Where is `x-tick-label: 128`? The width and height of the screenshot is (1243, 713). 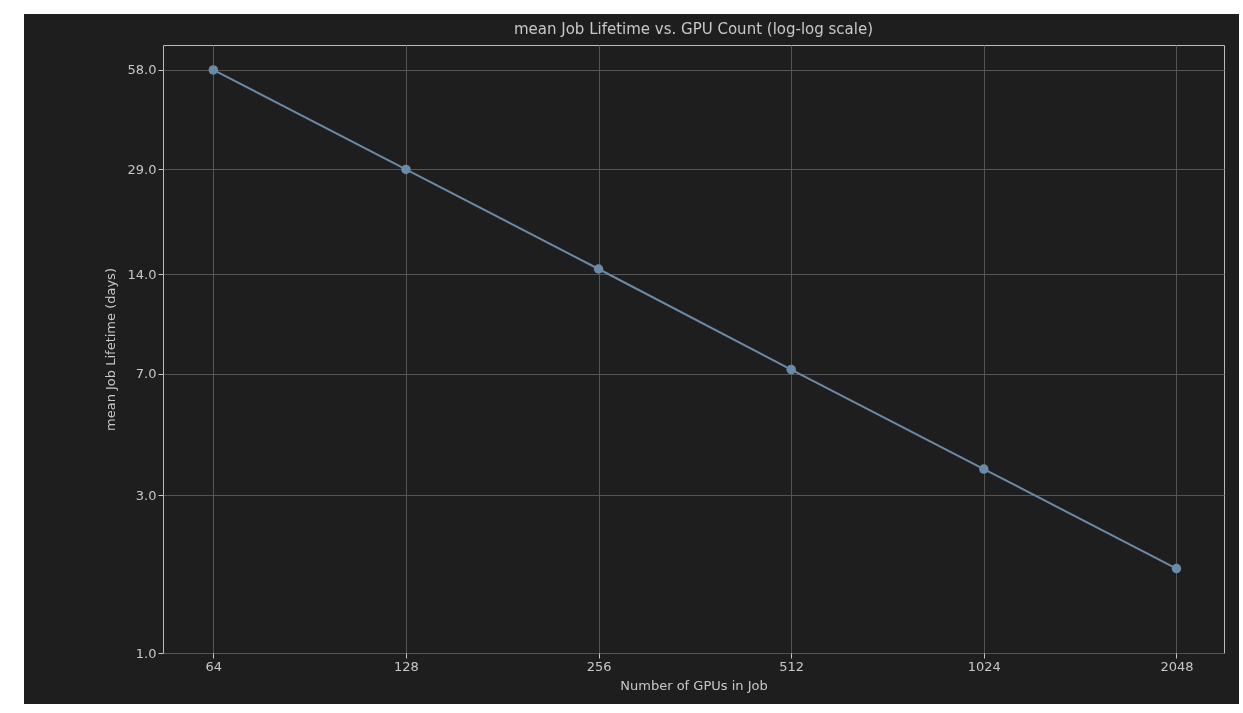
x-tick-label: 128 is located at coordinates (406, 666).